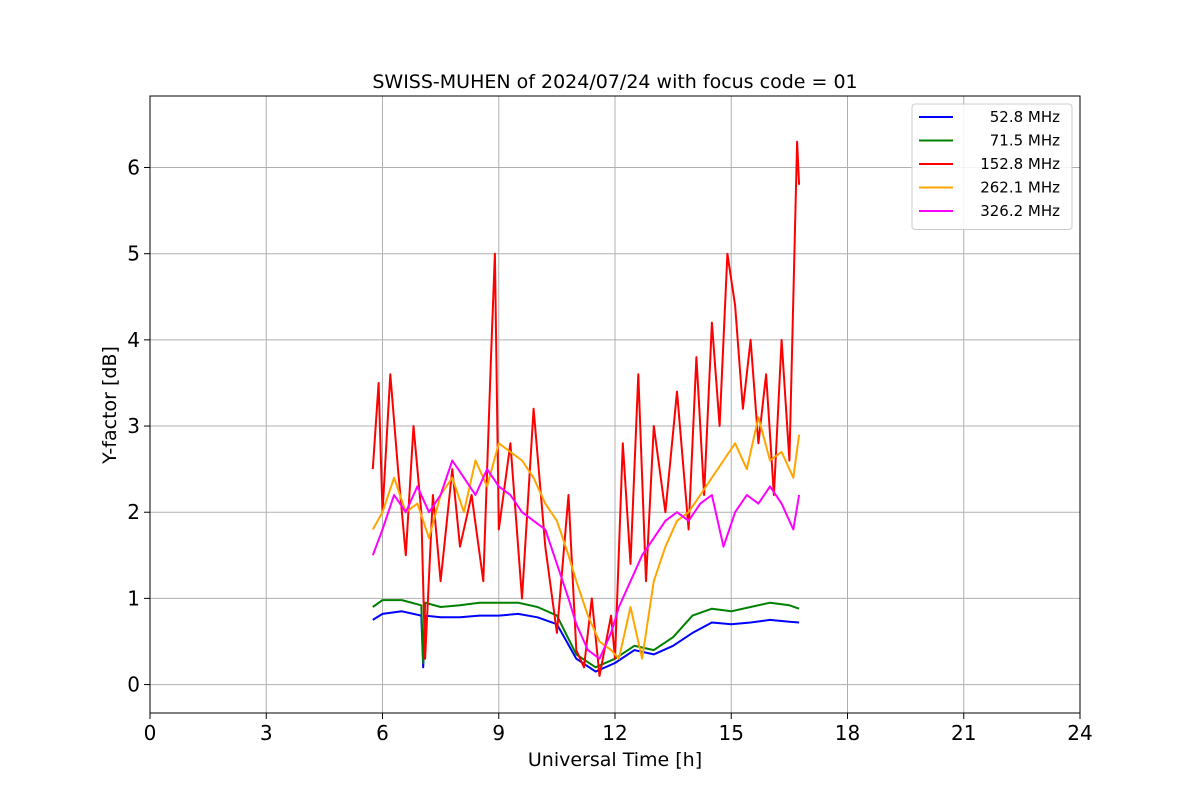 The width and height of the screenshot is (1200, 805). Describe the element at coordinates (615, 760) in the screenshot. I see `x-axis-label: Universal Time [h]` at that location.